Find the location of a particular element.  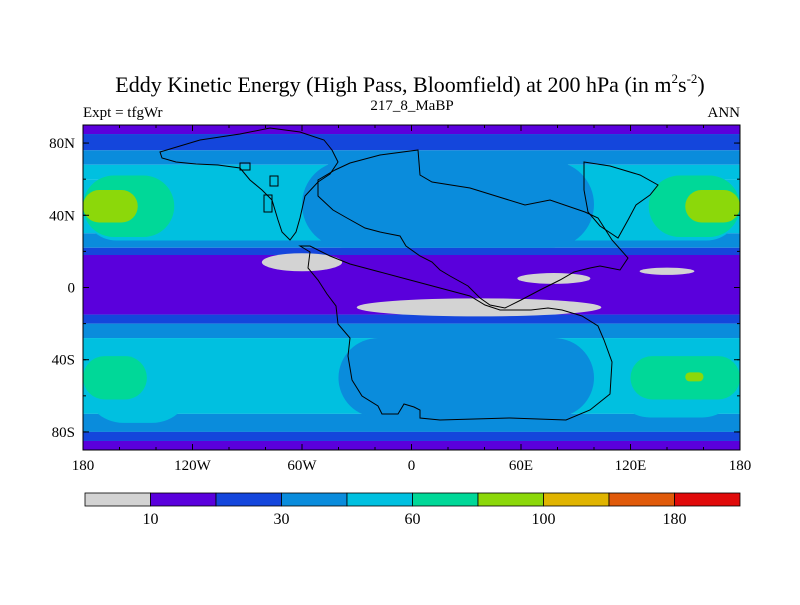

chart-left-label: Expt = tfgWr is located at coordinates (123, 113).